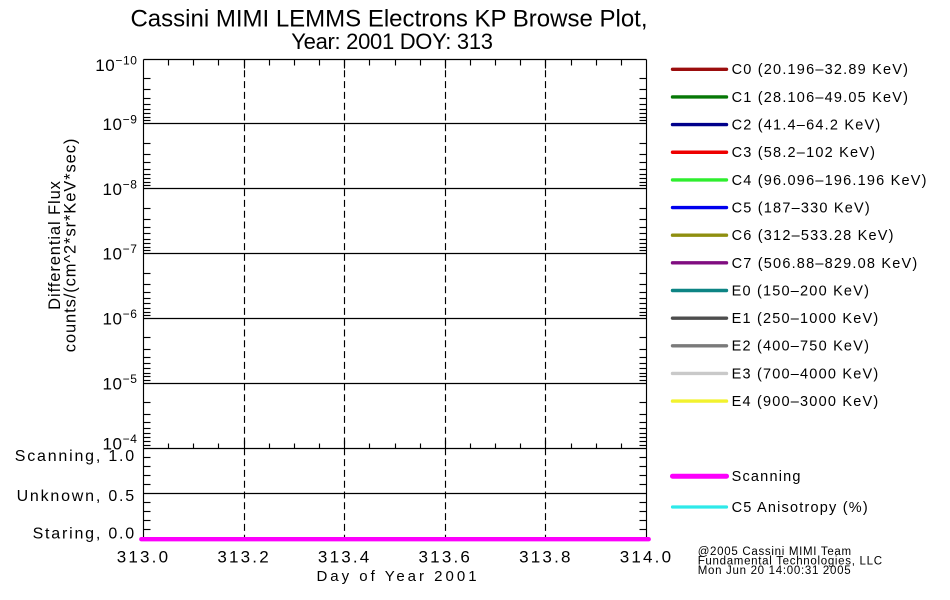  What do you see at coordinates (821, 70) in the screenshot?
I see `svg-text: C0 (20.196–32.89 KeV)` at bounding box center [821, 70].